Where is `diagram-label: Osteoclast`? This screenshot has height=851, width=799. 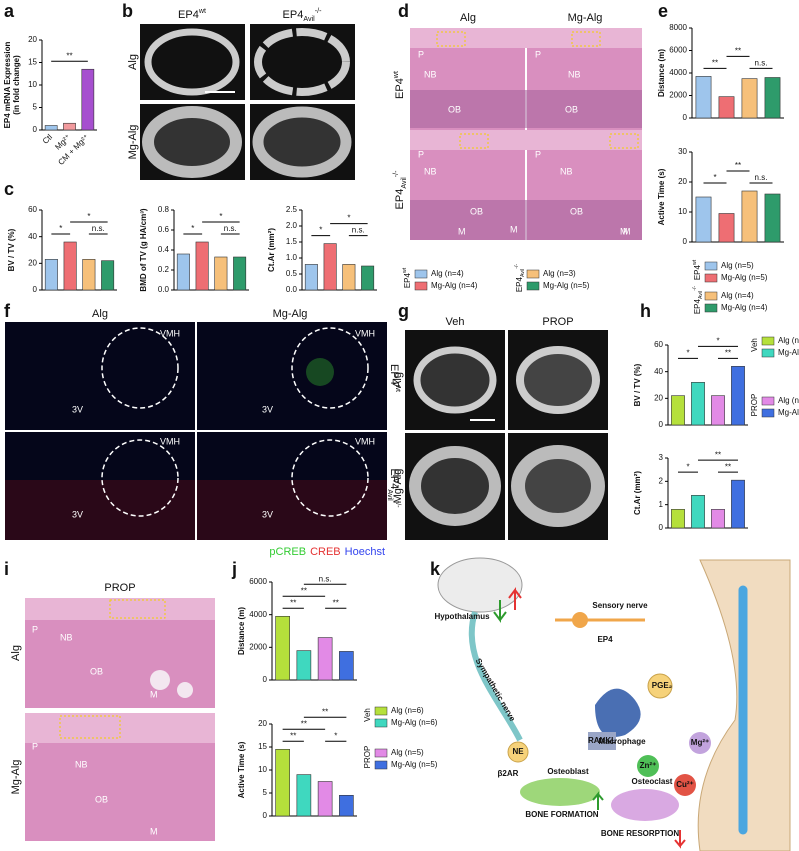 diagram-label: Osteoclast is located at coordinates (652, 781).